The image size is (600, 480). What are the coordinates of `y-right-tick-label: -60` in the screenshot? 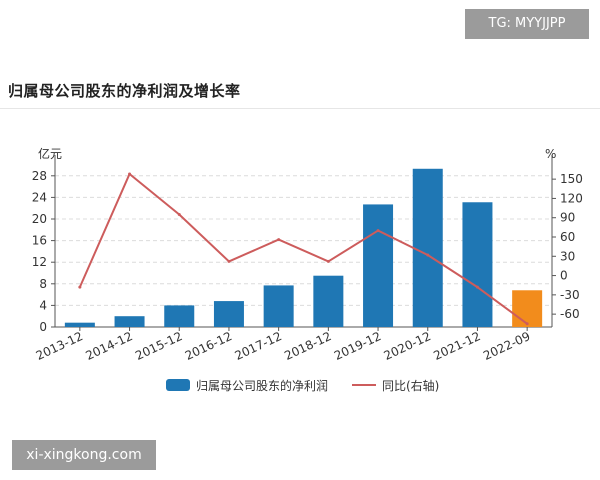 It's located at (570, 314).